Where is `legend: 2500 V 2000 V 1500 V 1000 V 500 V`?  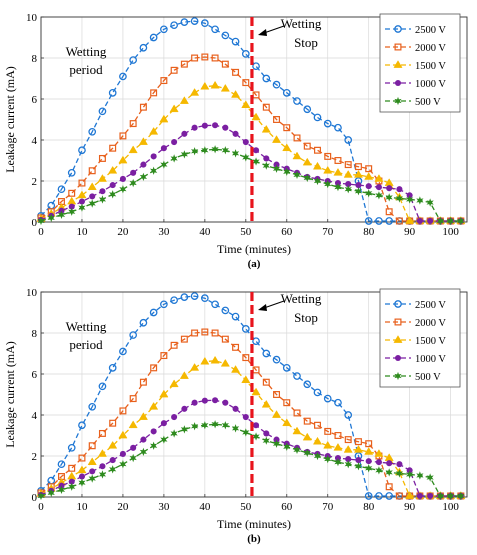
legend: 2500 V 2000 V 1500 V 1000 V 500 V is located at coordinates (420, 338).